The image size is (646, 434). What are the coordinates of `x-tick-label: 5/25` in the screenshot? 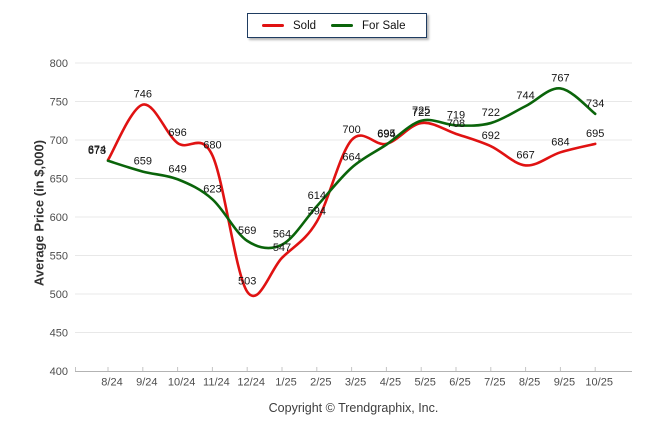 It's located at (424, 383).